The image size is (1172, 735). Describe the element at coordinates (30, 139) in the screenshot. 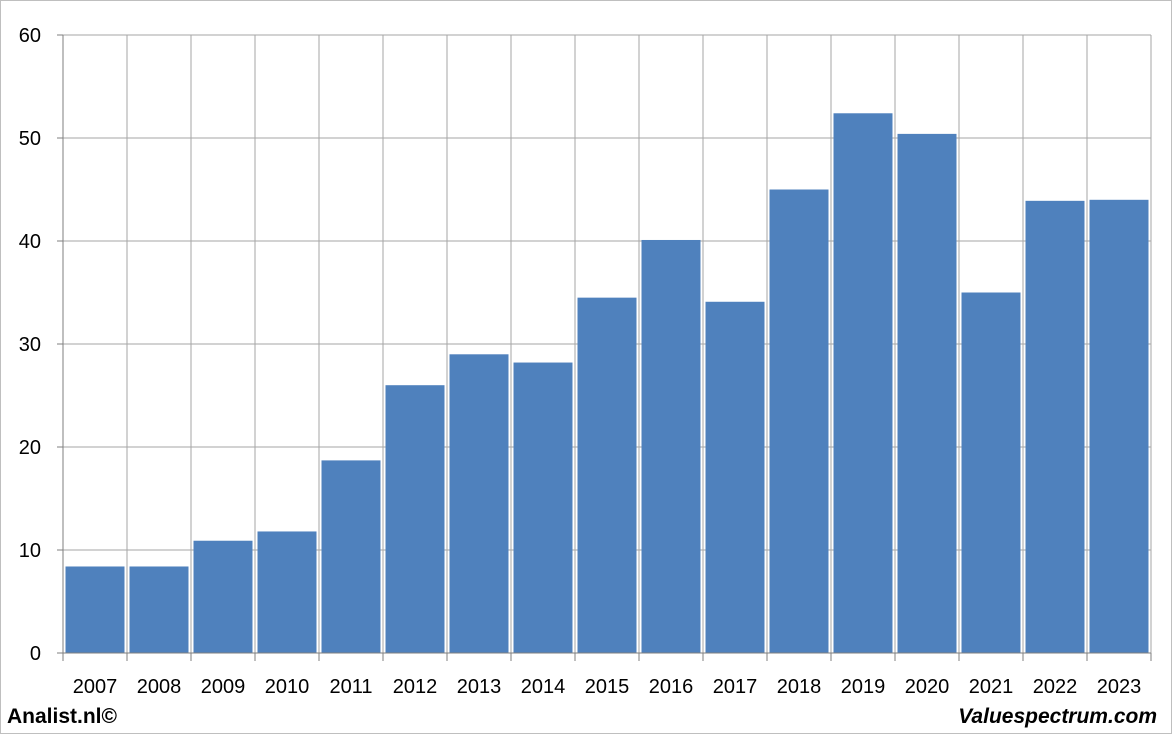

I see `y-tick-label: 50` at that location.